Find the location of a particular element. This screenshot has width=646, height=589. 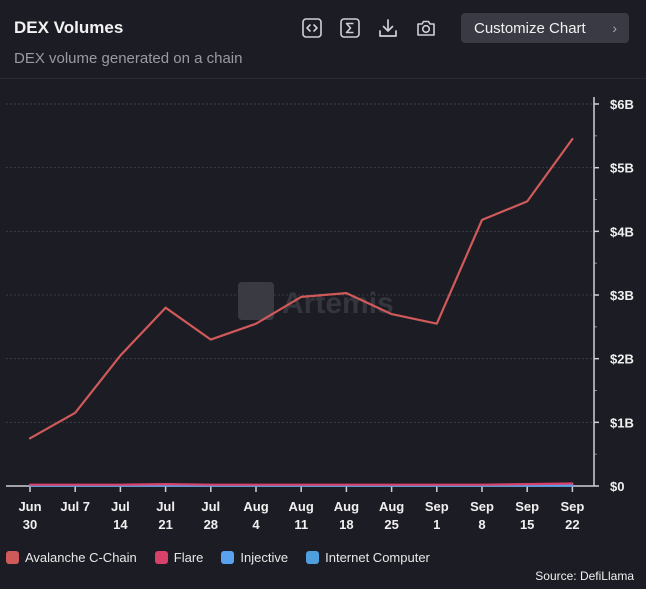

x-tick-label-line: 14 is located at coordinates (120, 524).